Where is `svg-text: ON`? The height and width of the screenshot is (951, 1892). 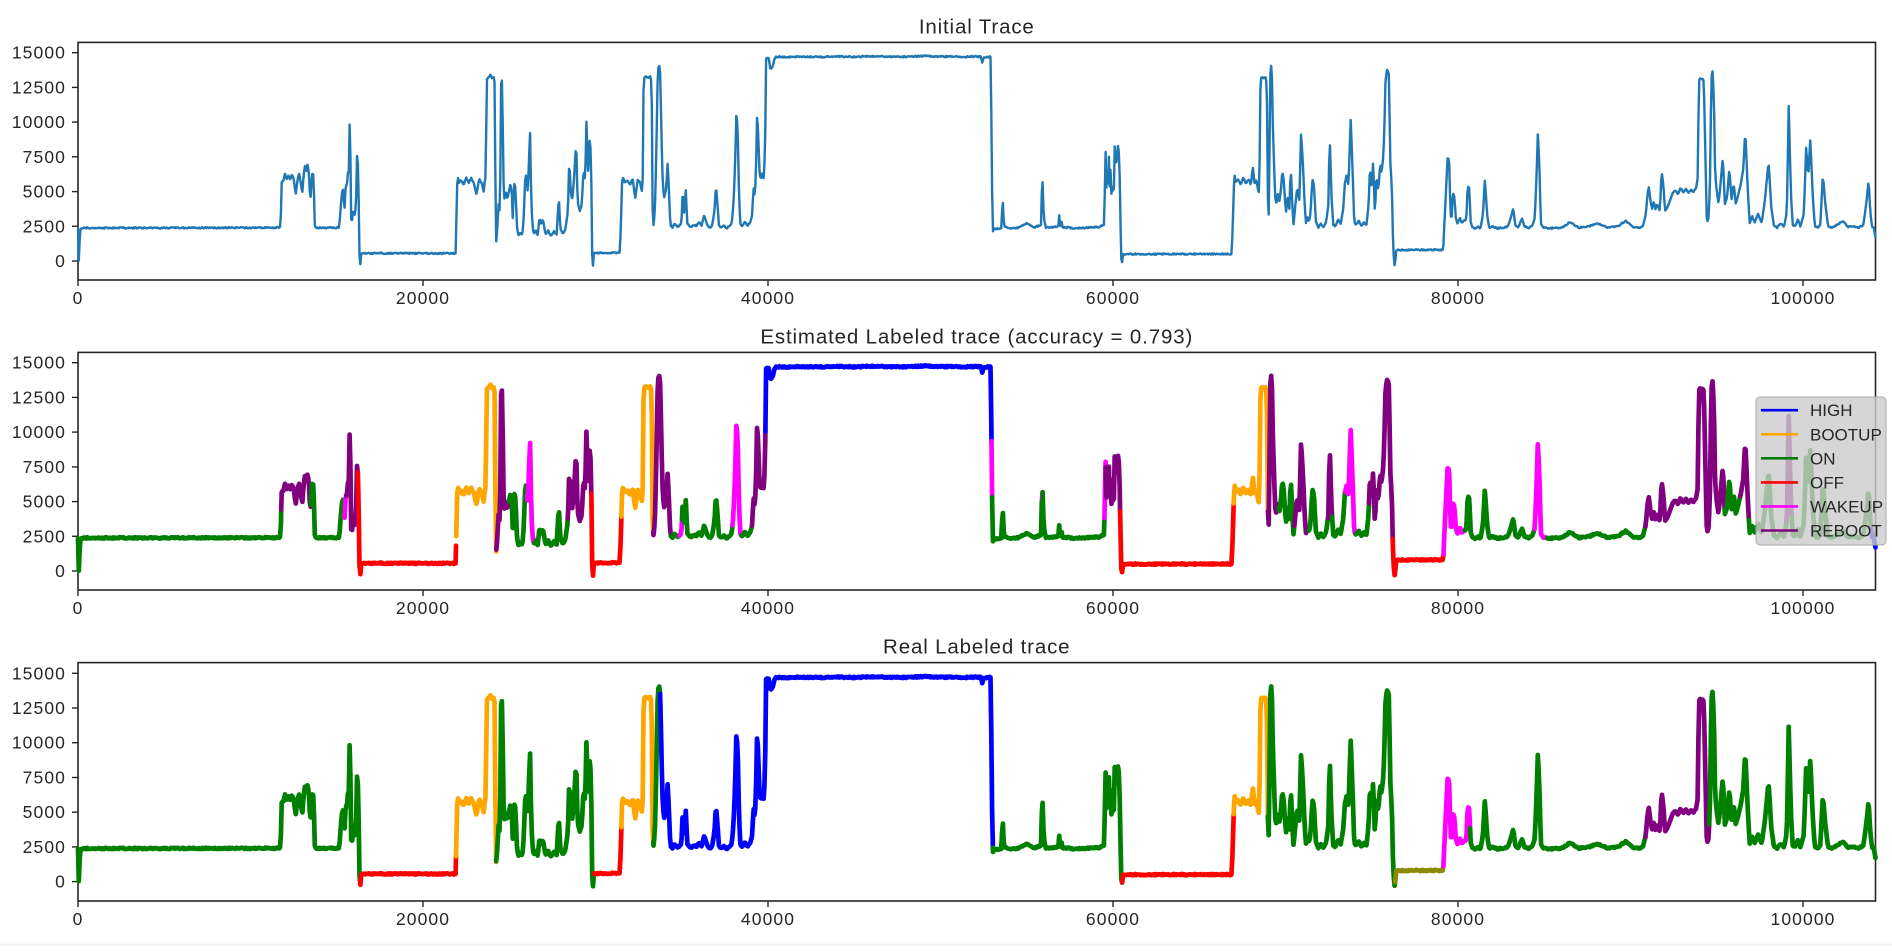
svg-text: ON is located at coordinates (1823, 458).